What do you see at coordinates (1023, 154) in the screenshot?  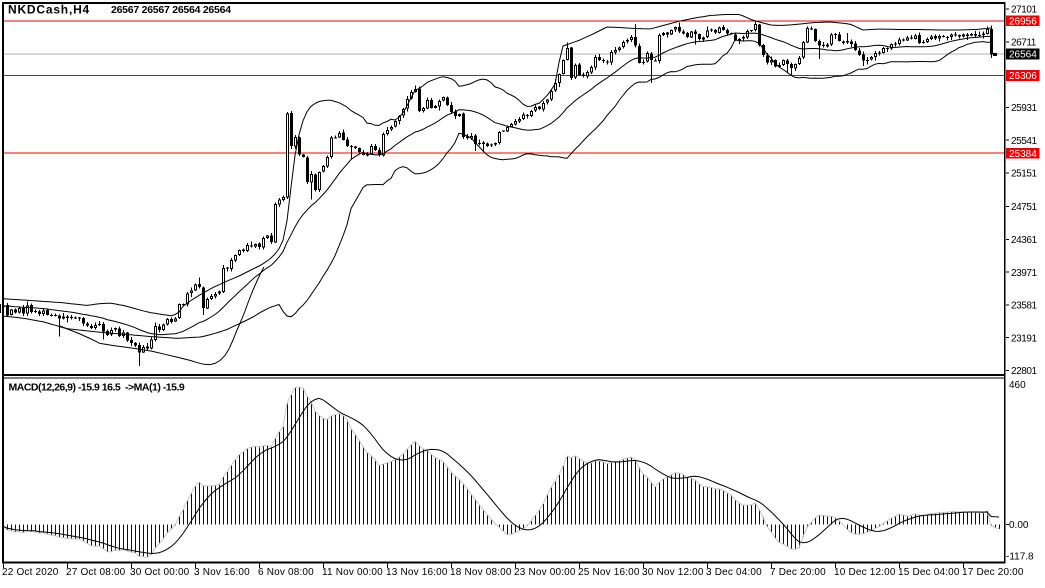 I see `svg-text: 25384` at bounding box center [1023, 154].